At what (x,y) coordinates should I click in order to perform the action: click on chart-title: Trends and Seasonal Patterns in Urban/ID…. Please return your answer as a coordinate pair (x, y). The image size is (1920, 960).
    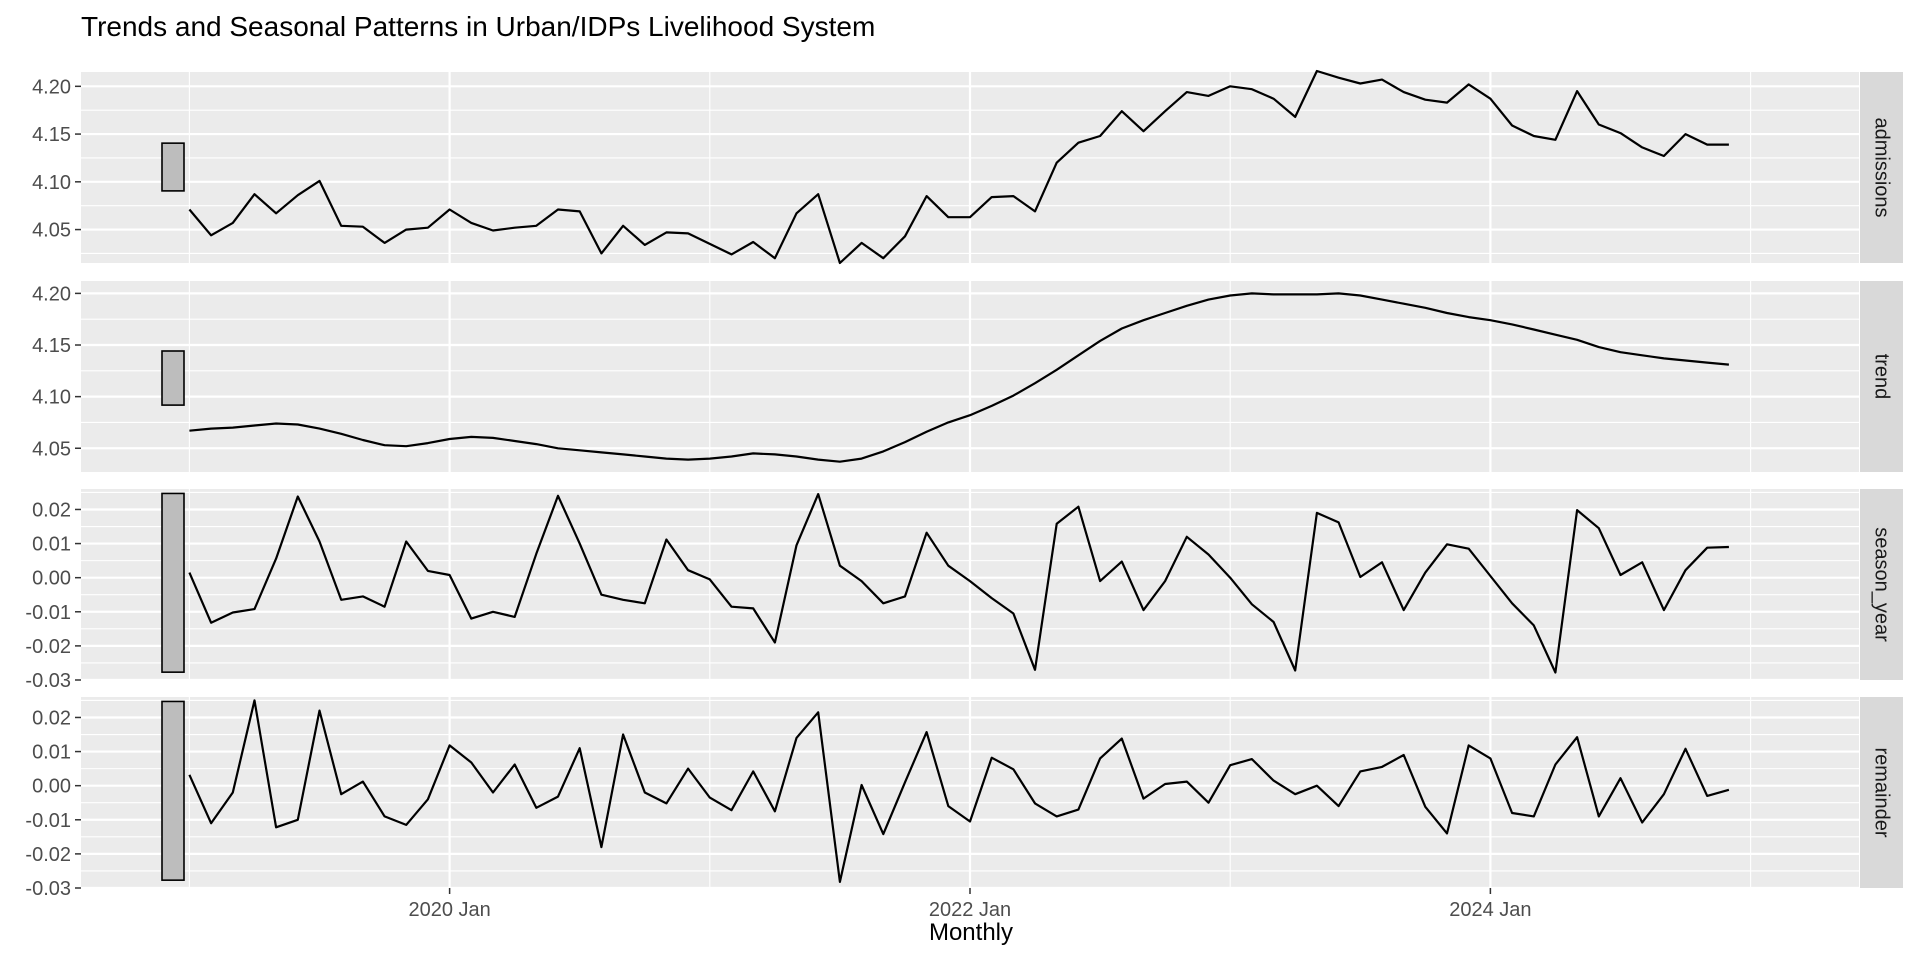
    Looking at the image, I should click on (478, 26).